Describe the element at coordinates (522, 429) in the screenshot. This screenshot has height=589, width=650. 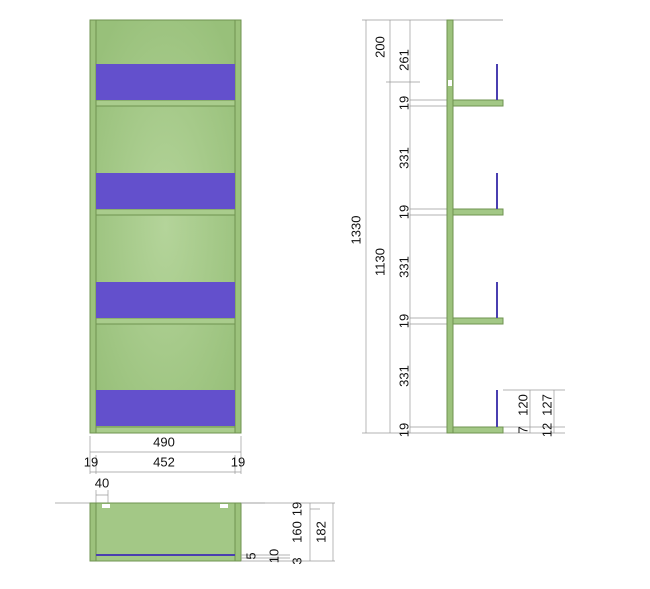
I see `dimension-label: 7` at that location.